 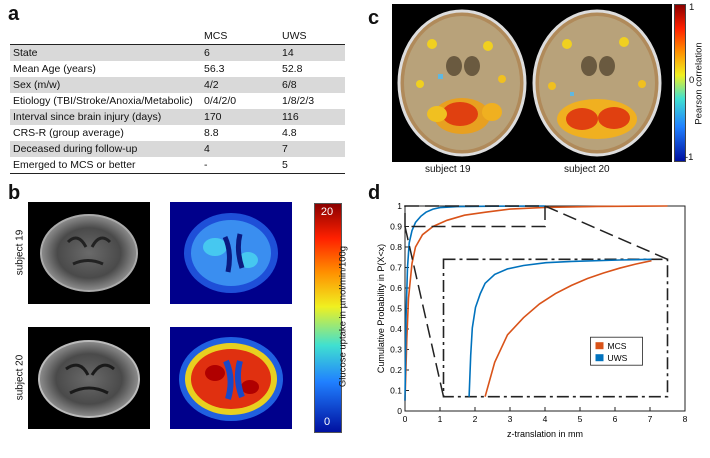 I want to click on table-cell: Deceased during follow-up, so click(x=105, y=149).